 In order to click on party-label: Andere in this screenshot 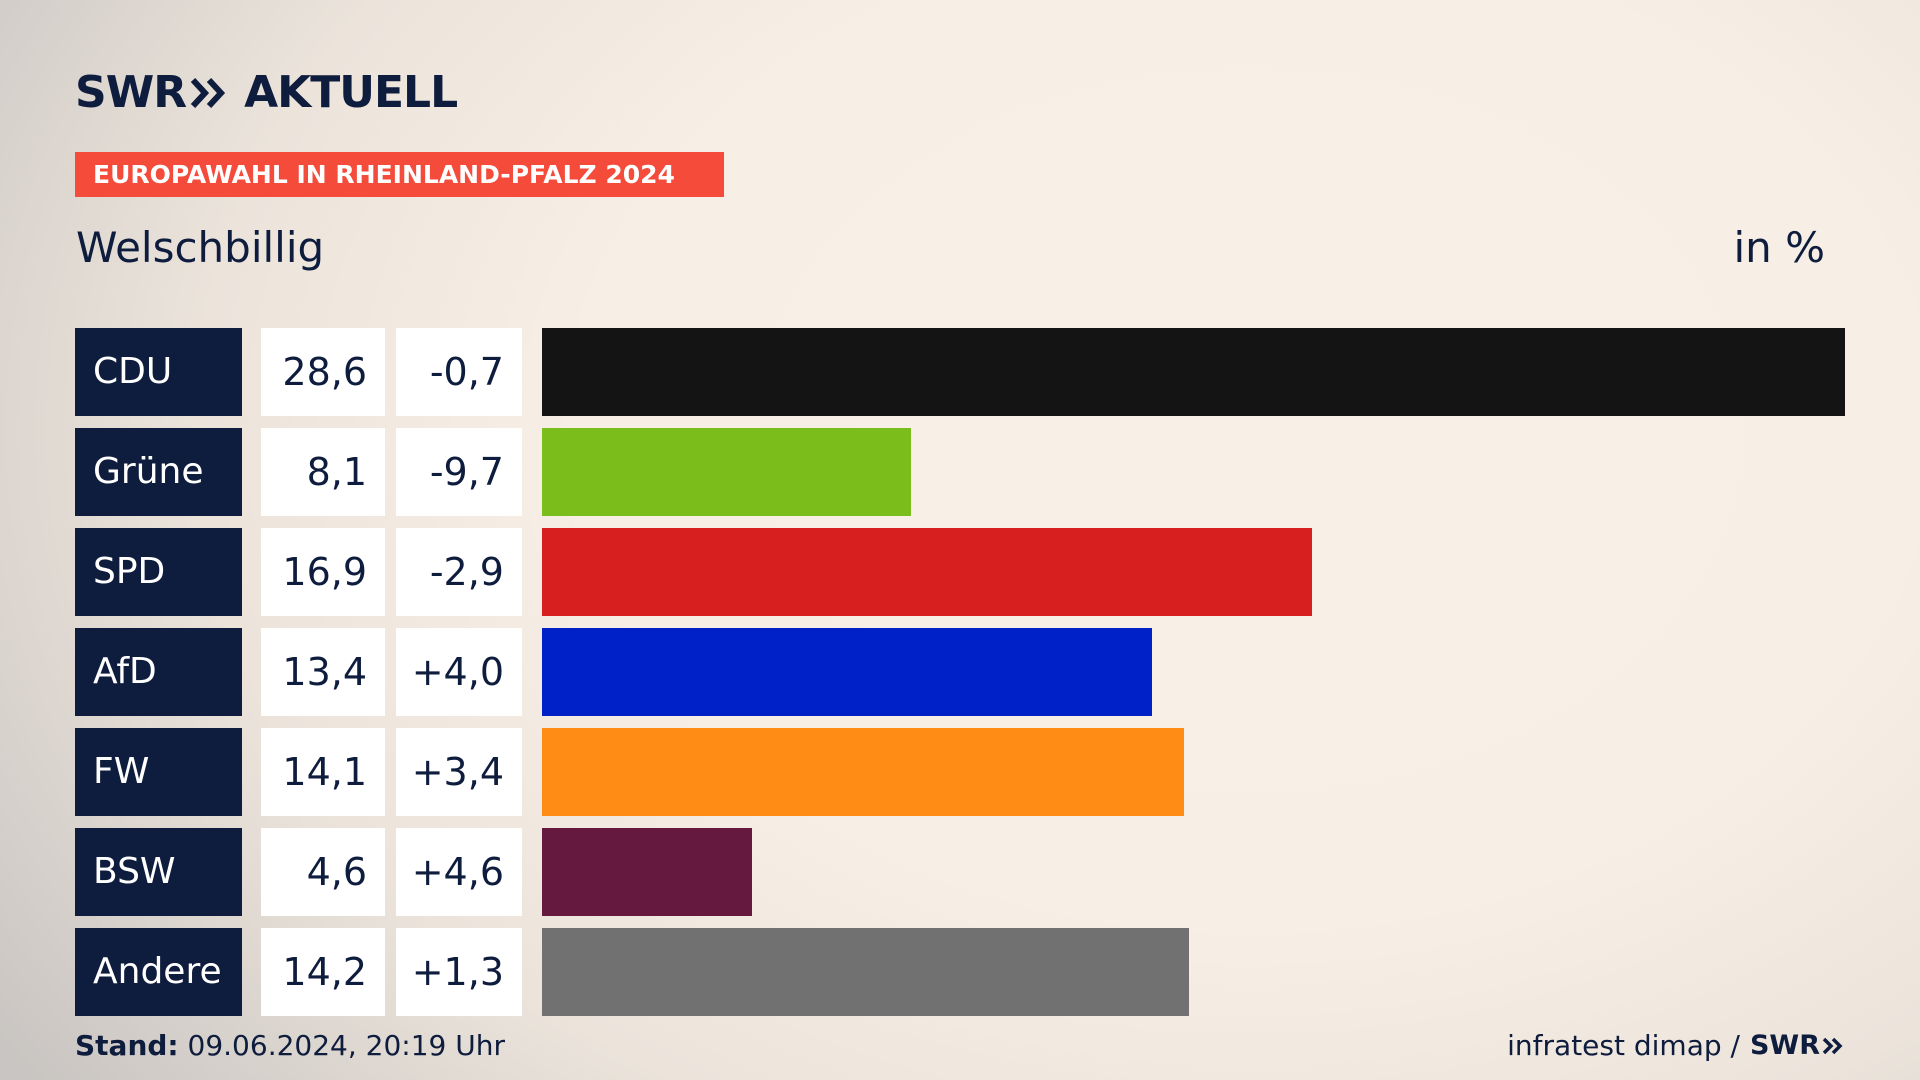, I will do `click(158, 972)`.